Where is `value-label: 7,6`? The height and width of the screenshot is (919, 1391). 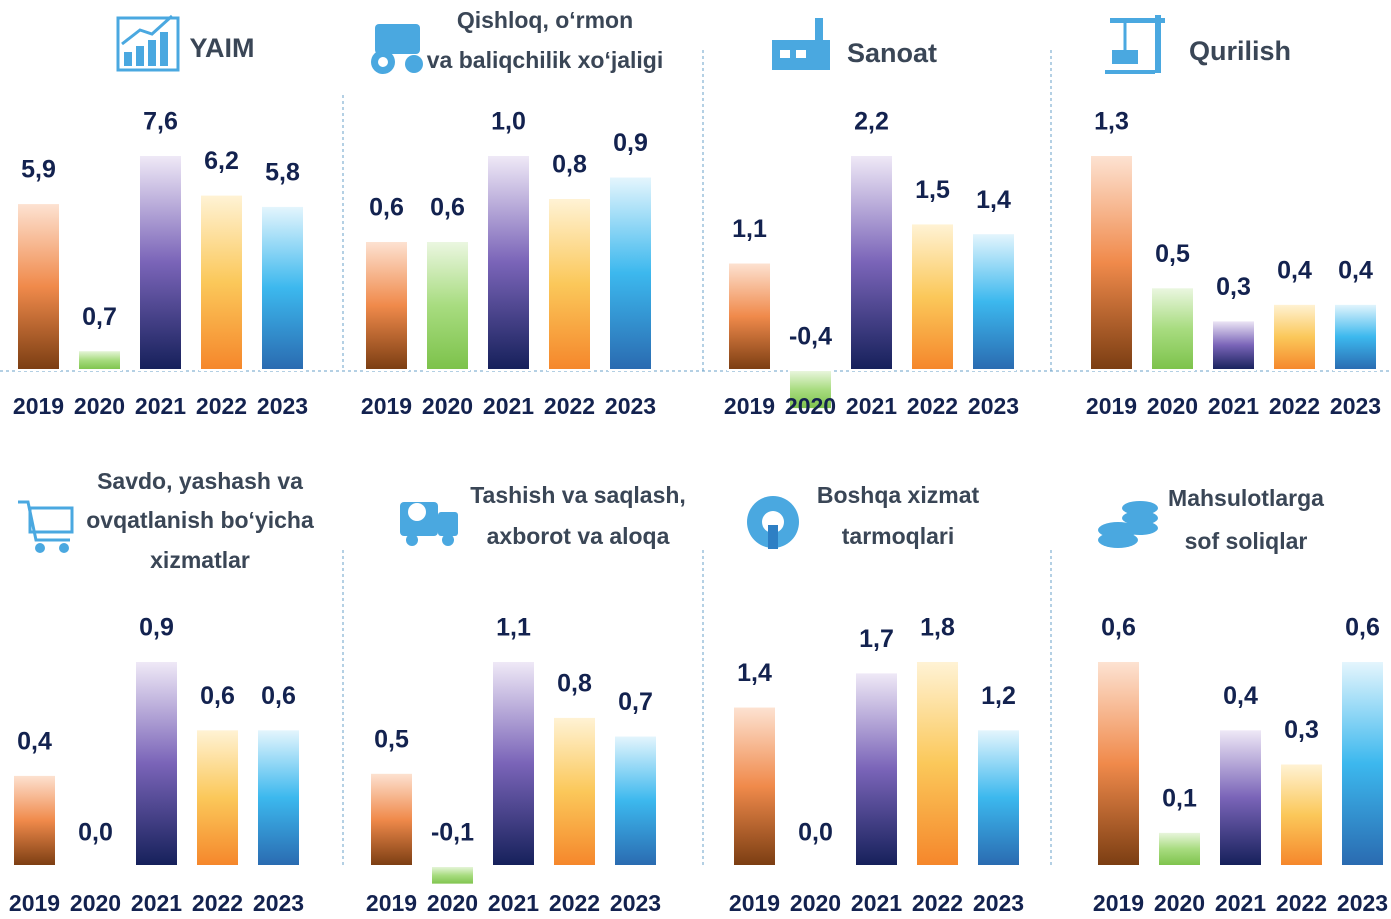
value-label: 7,6 is located at coordinates (160, 122).